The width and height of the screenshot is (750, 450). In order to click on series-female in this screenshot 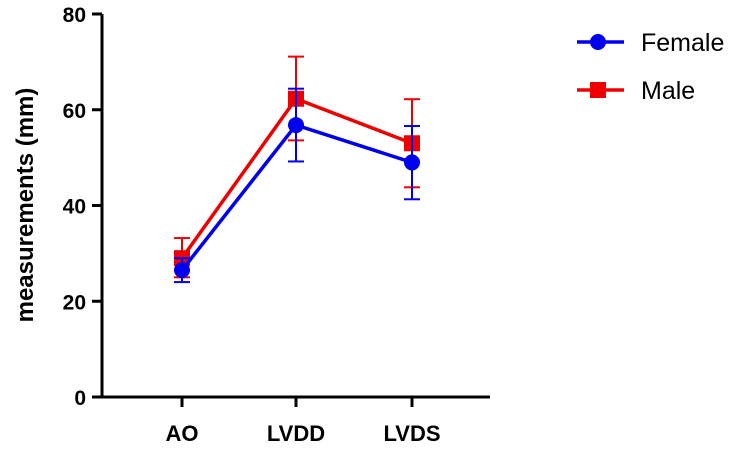, I will do `click(297, 185)`.